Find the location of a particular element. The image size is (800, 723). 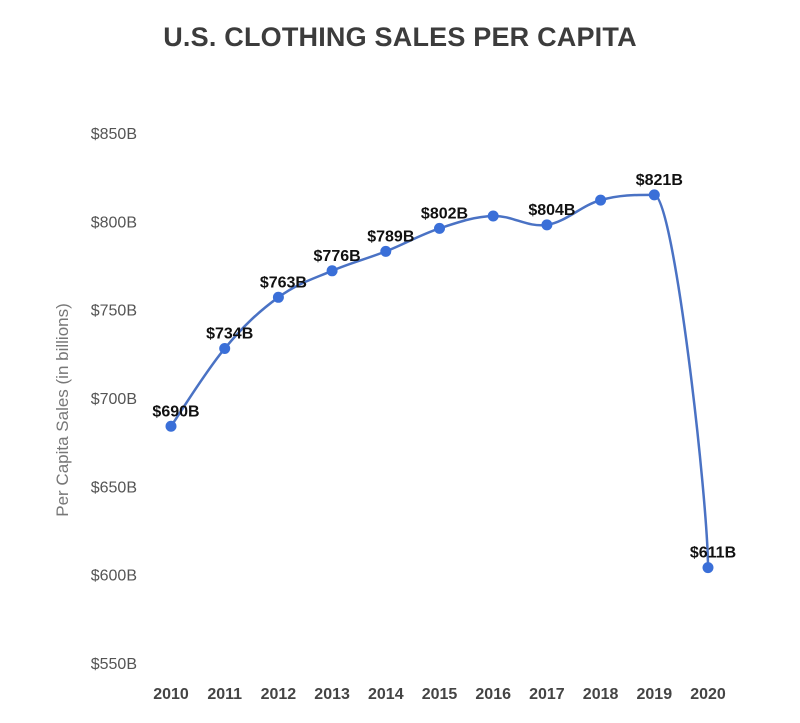

data-label-2017: $804B is located at coordinates (551, 210).